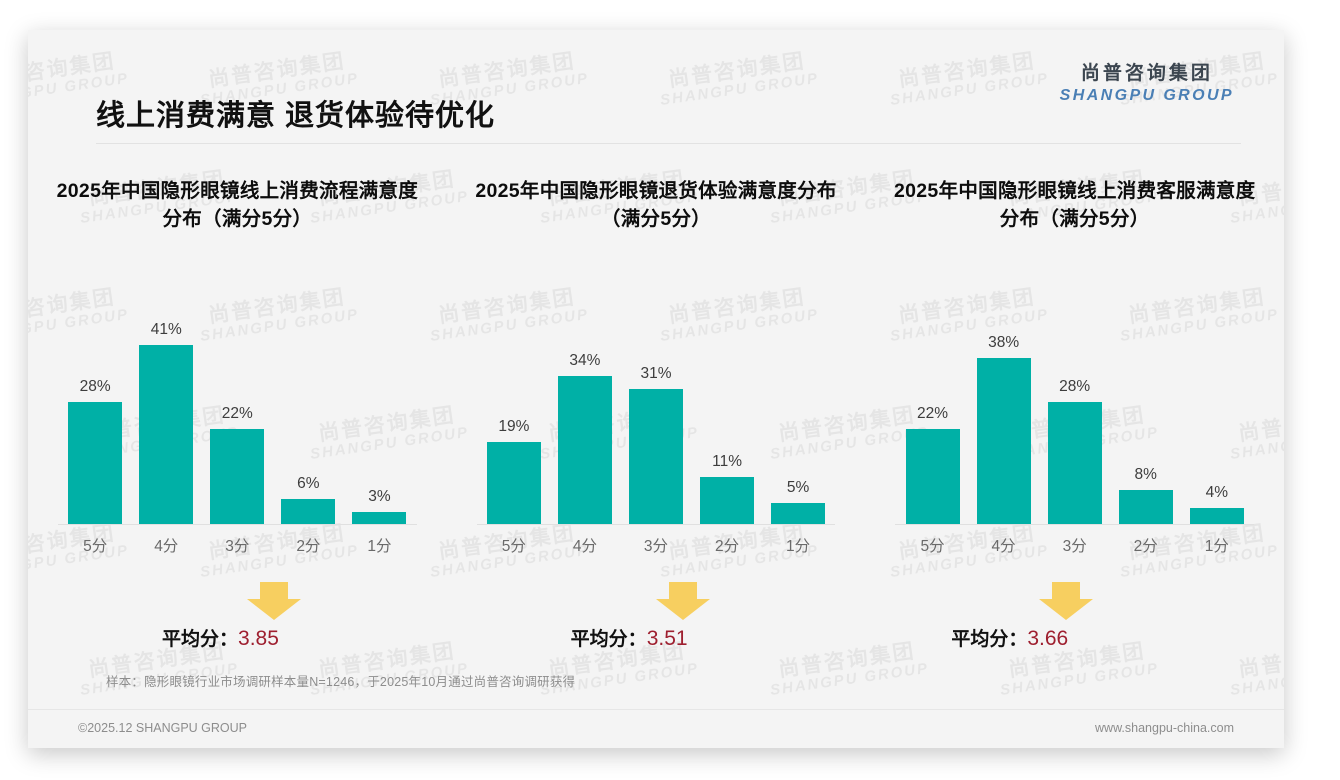 The width and height of the screenshot is (1340, 780). I want to click on bar-value-label: 11%, so click(727, 461).